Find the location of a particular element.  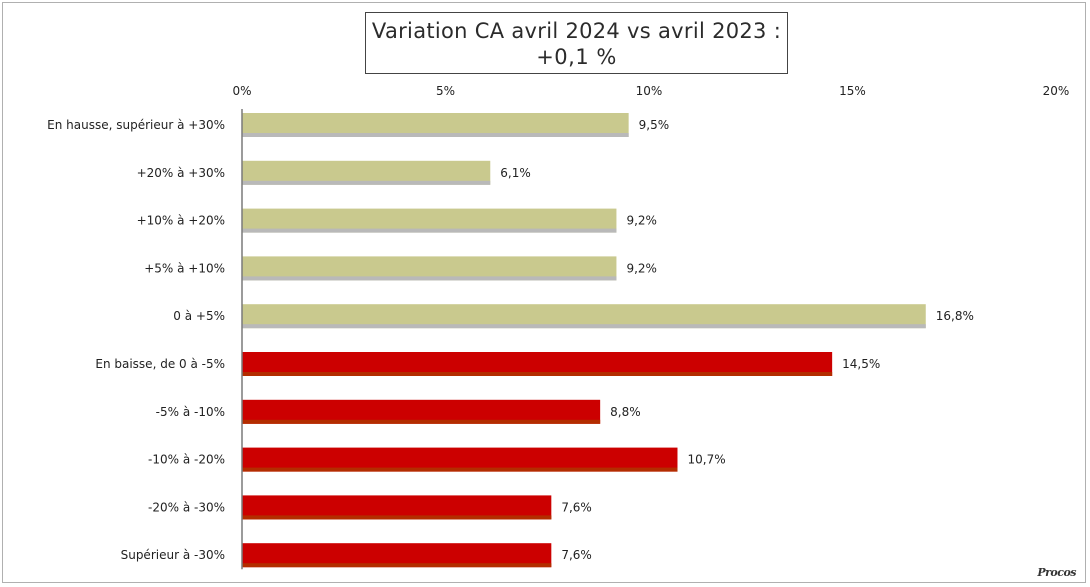

data-label: 9,5% is located at coordinates (654, 125).